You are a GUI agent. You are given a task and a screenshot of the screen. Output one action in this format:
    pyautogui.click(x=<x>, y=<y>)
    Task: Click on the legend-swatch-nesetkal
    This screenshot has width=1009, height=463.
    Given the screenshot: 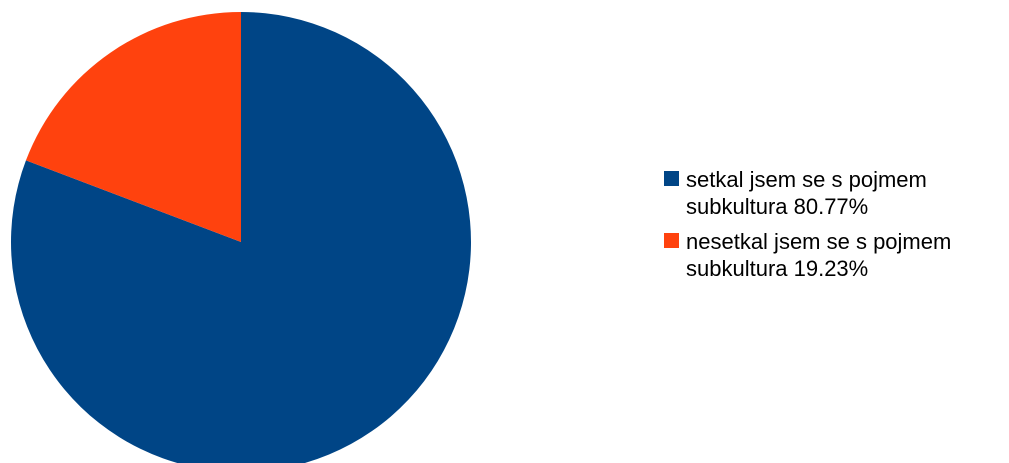 What is the action you would take?
    pyautogui.click(x=671, y=240)
    